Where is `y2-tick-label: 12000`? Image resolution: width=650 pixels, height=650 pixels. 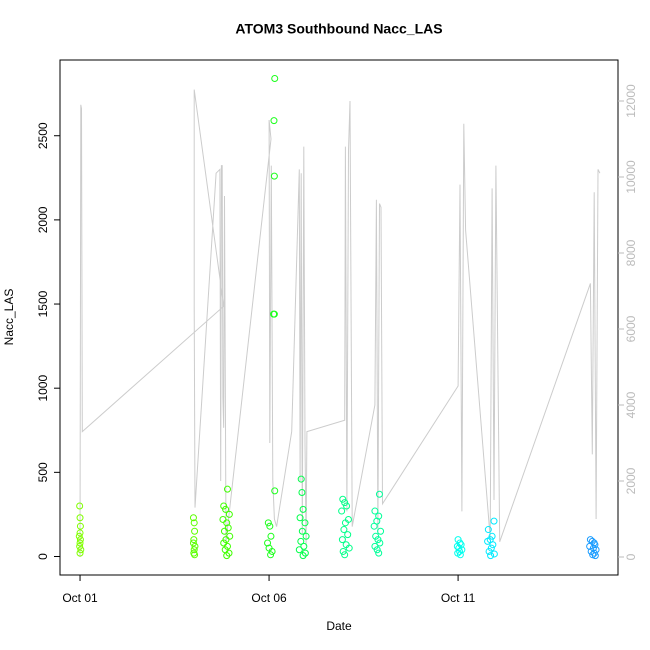 y2-tick-label: 12000 is located at coordinates (631, 101).